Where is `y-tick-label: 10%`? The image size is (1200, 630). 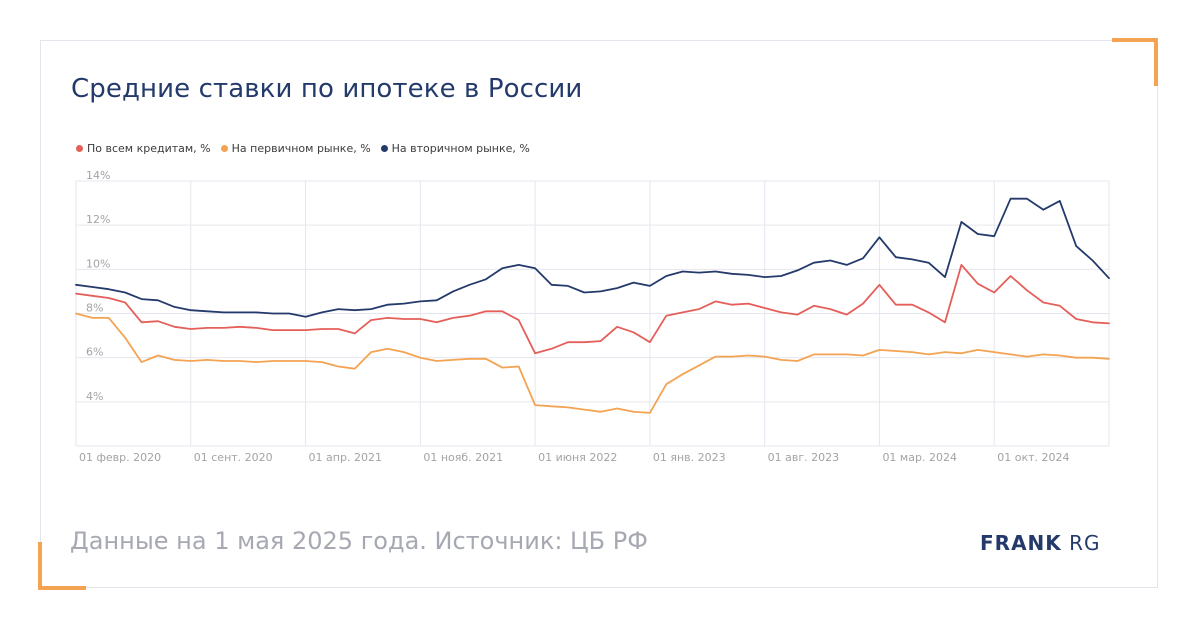 y-tick-label: 10% is located at coordinates (98, 263).